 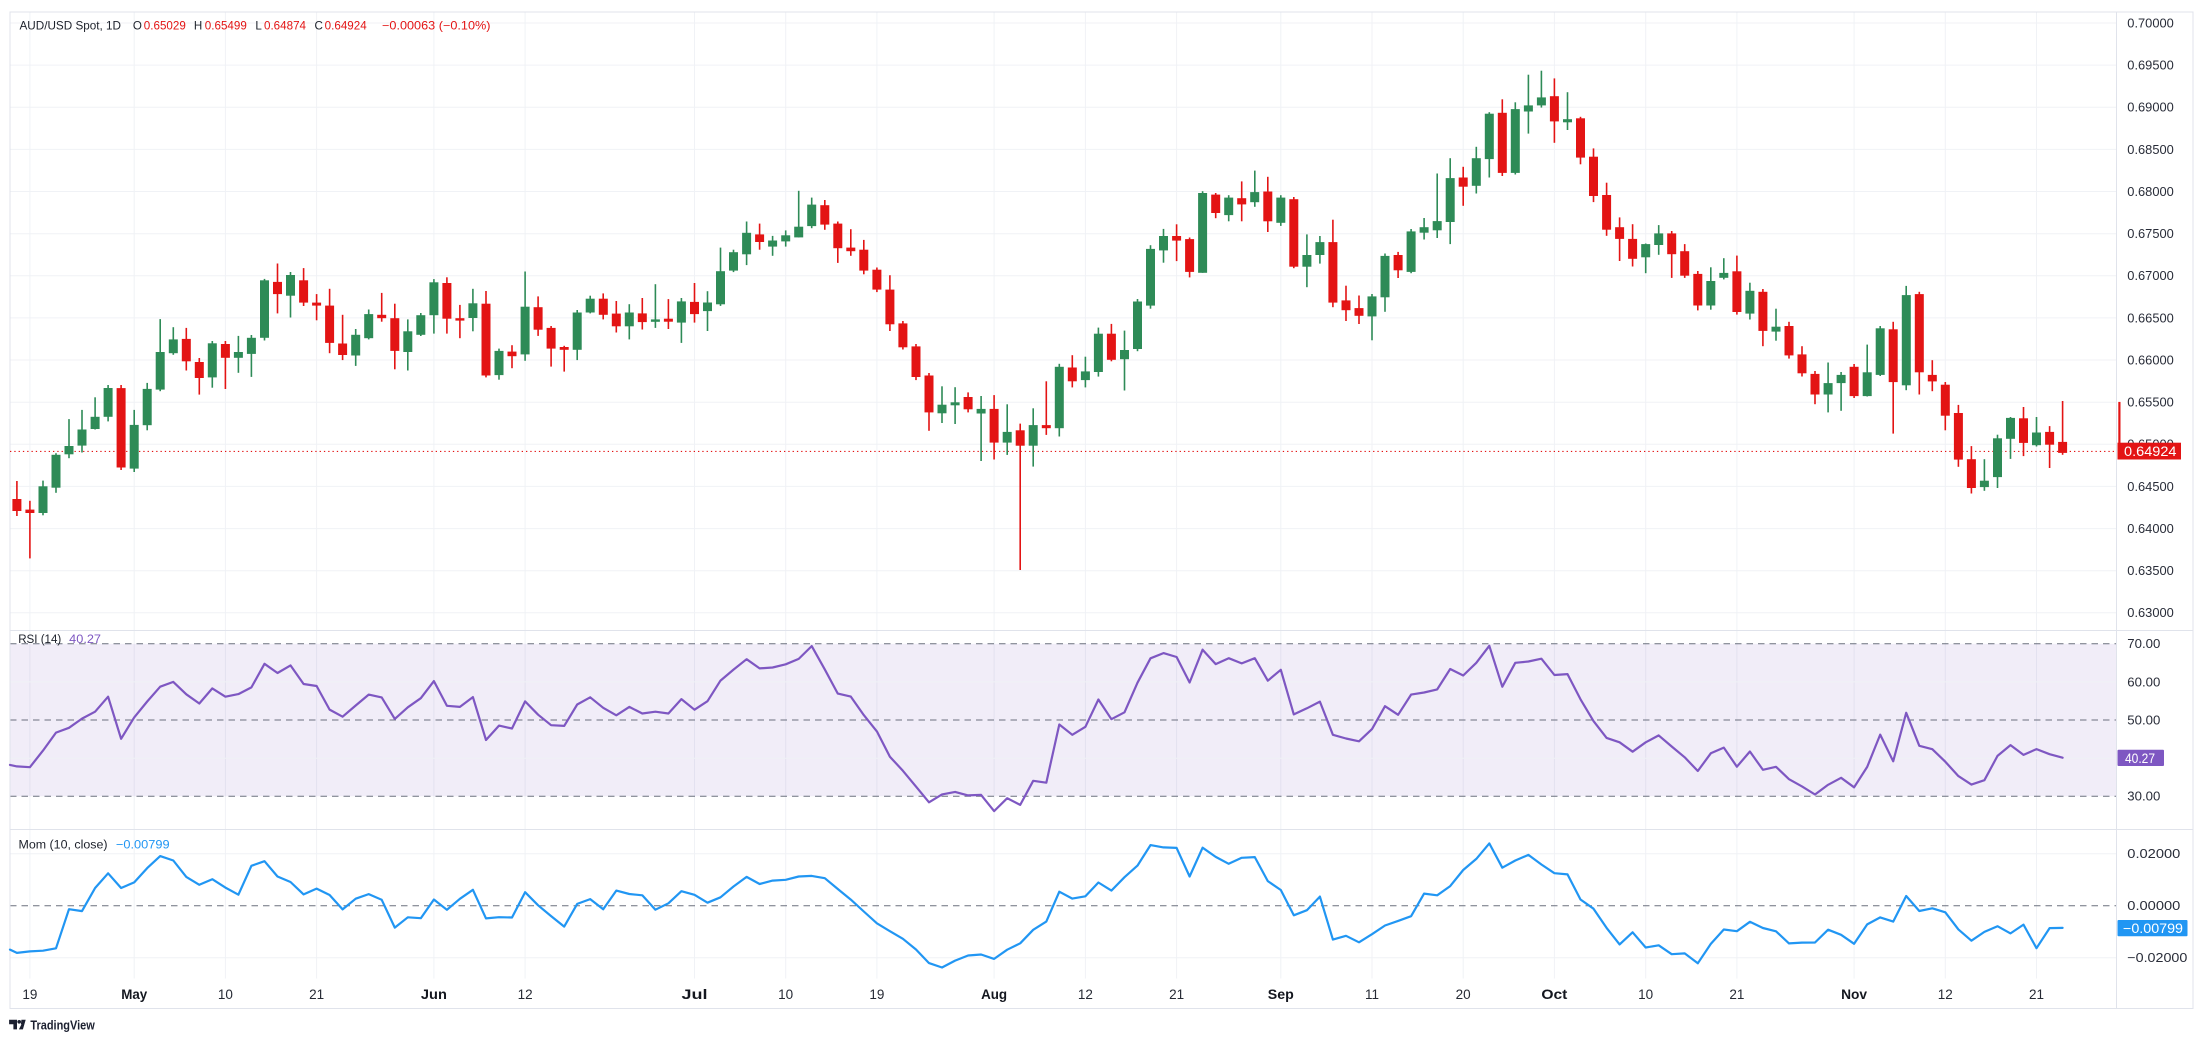 What do you see at coordinates (695, 994) in the screenshot?
I see `svg-text: Jul` at bounding box center [695, 994].